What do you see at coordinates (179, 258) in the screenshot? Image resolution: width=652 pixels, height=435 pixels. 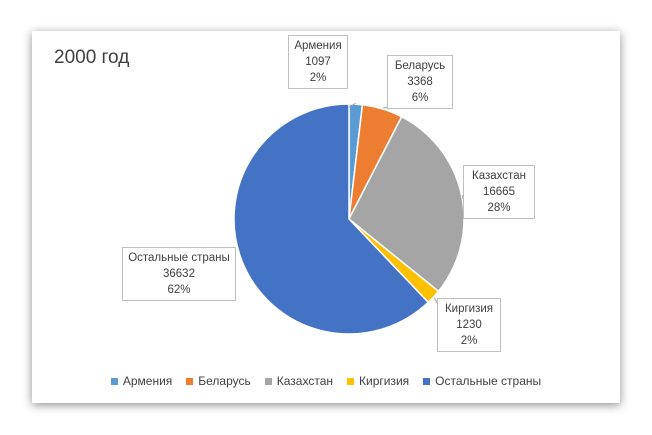 I see `data-label-category: Остальные страны` at bounding box center [179, 258].